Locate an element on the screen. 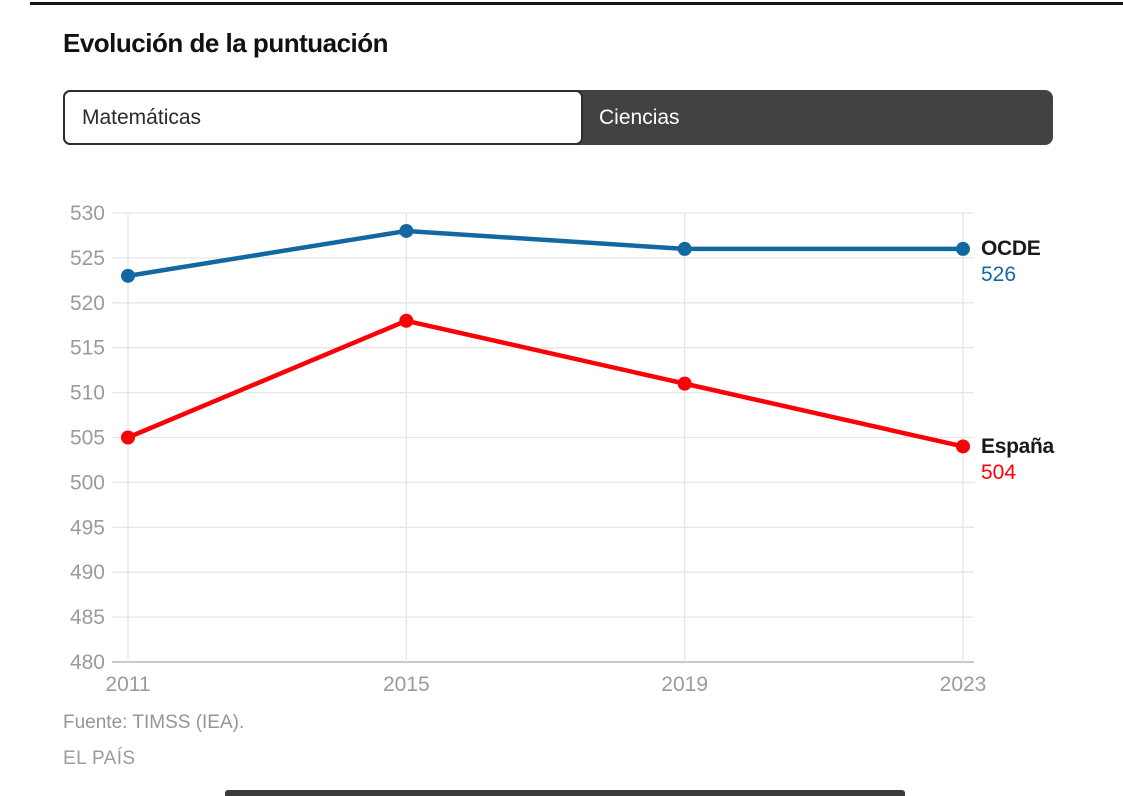  y-tick-label: 510 is located at coordinates (87, 393).